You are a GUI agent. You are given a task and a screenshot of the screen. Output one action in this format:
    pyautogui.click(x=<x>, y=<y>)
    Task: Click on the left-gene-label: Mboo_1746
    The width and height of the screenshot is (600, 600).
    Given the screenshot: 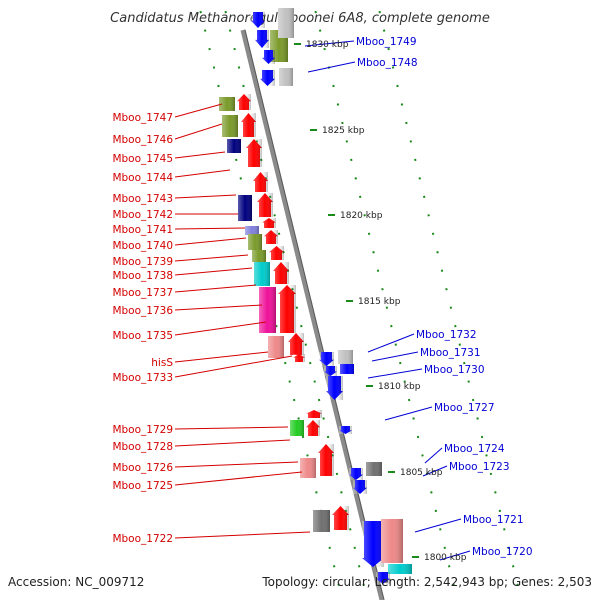 What is the action you would take?
    pyautogui.click(x=142, y=140)
    